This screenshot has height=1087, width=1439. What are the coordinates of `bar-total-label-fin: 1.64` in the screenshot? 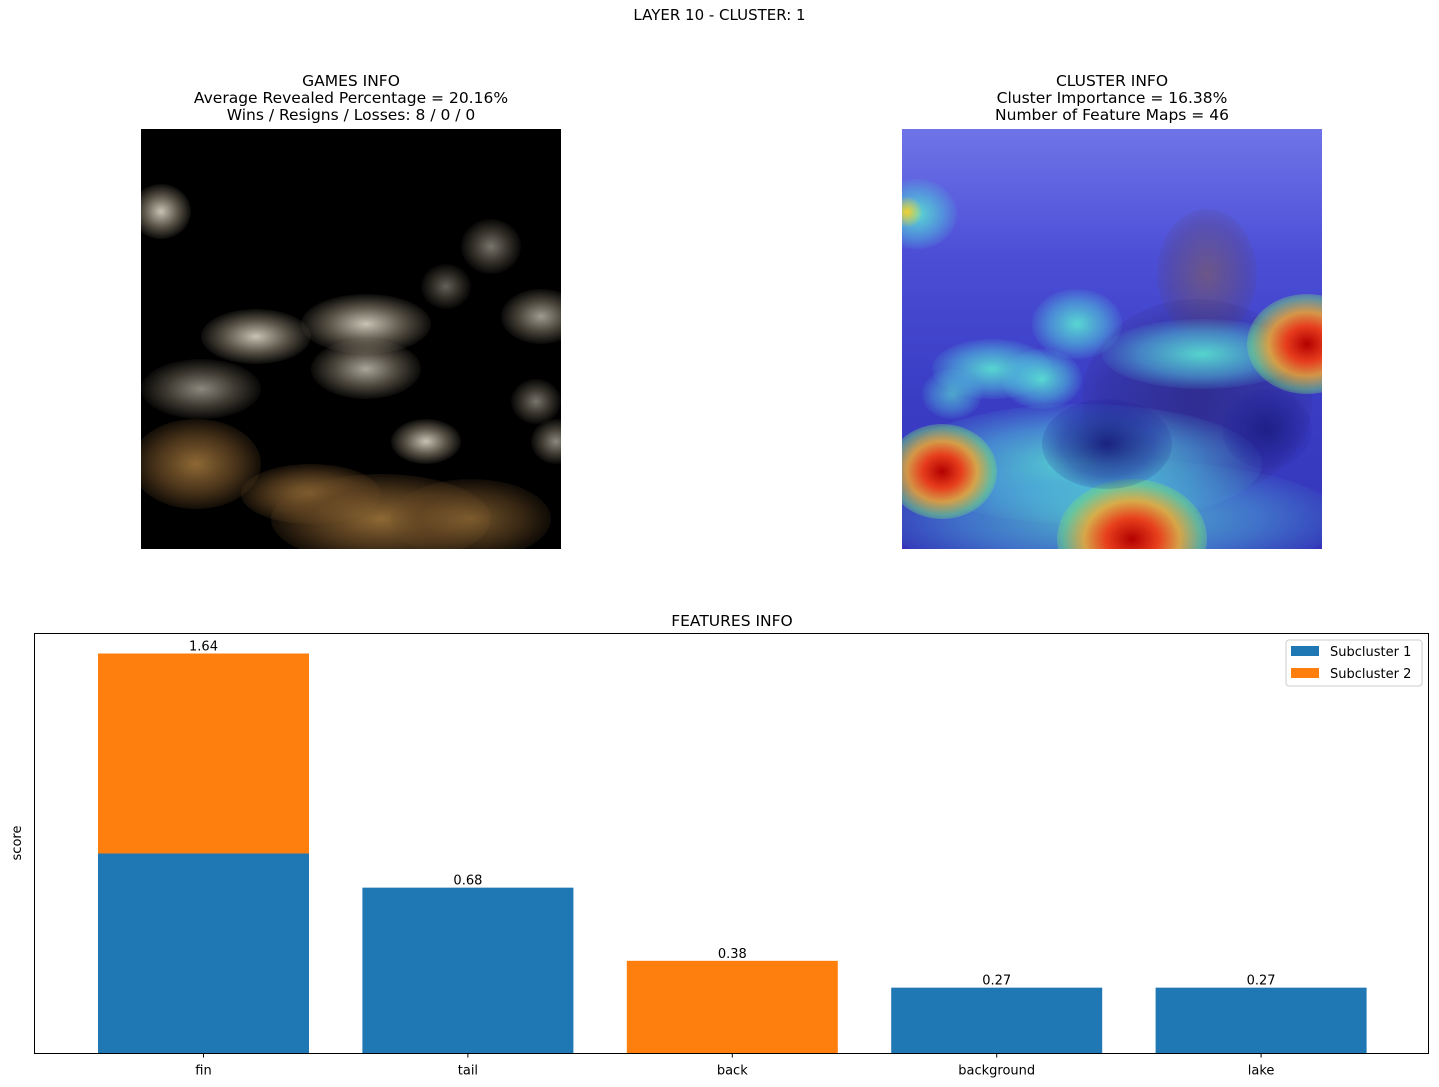 It's located at (203, 647).